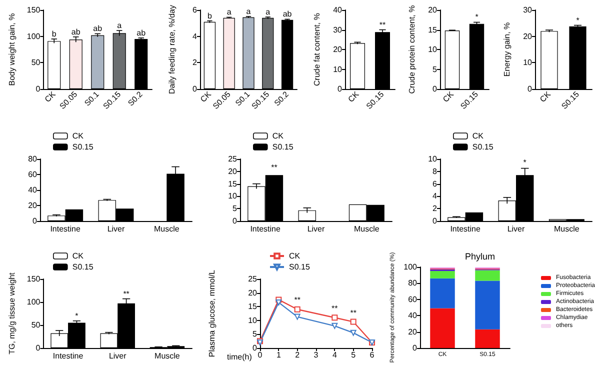  What do you see at coordinates (435, 171) in the screenshot?
I see `y-tick-label: 8` at bounding box center [435, 171].